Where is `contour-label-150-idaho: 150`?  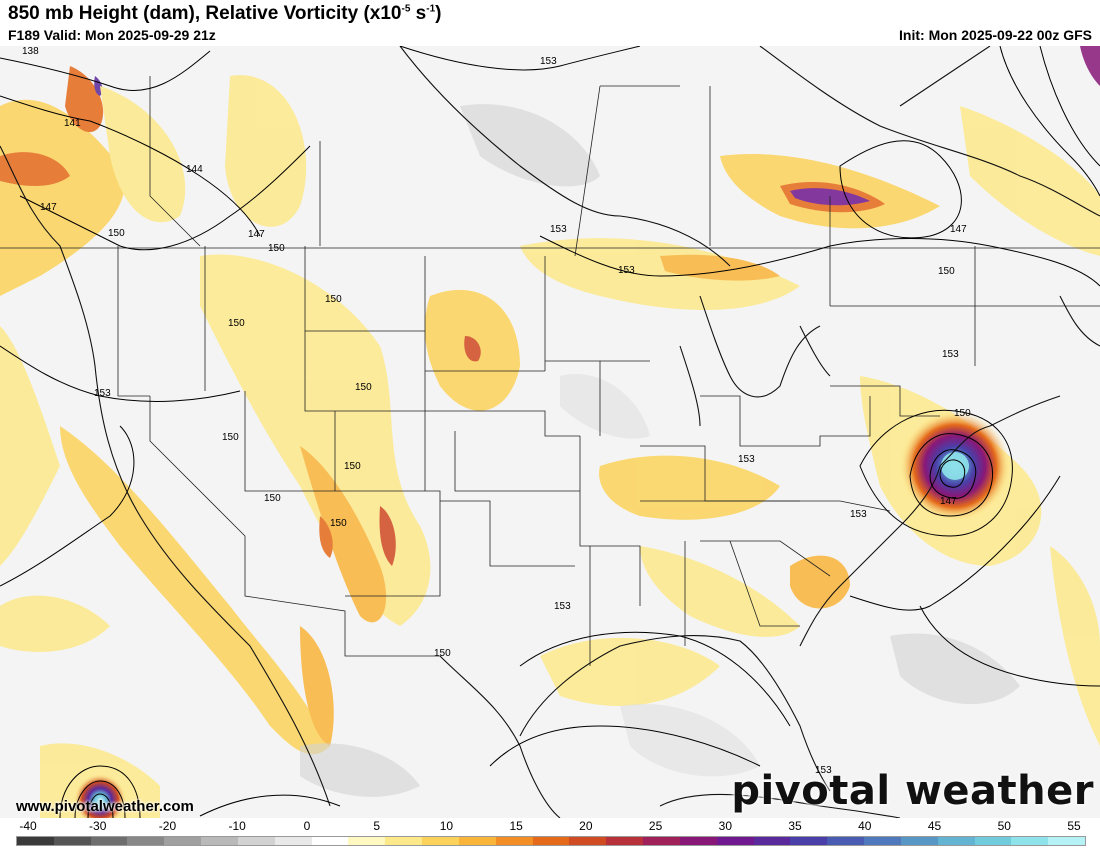 contour-label-150-idaho: 150 is located at coordinates (276, 248).